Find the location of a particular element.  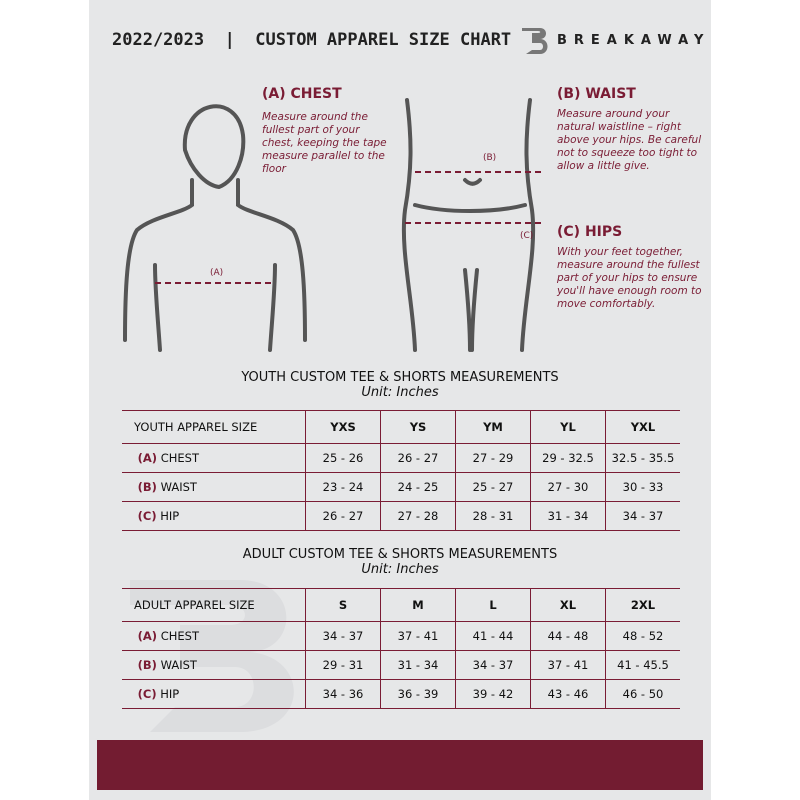

table-cell: 32.5 - 35.5 is located at coordinates (642, 458).